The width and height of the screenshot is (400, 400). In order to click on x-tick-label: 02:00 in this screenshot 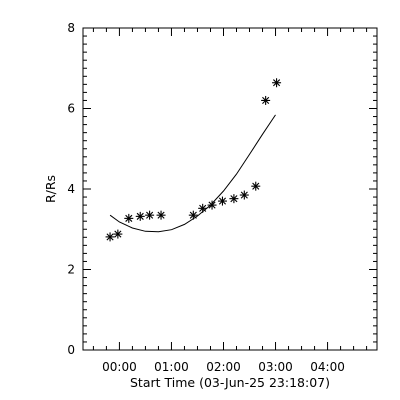, I will do `click(223, 367)`.